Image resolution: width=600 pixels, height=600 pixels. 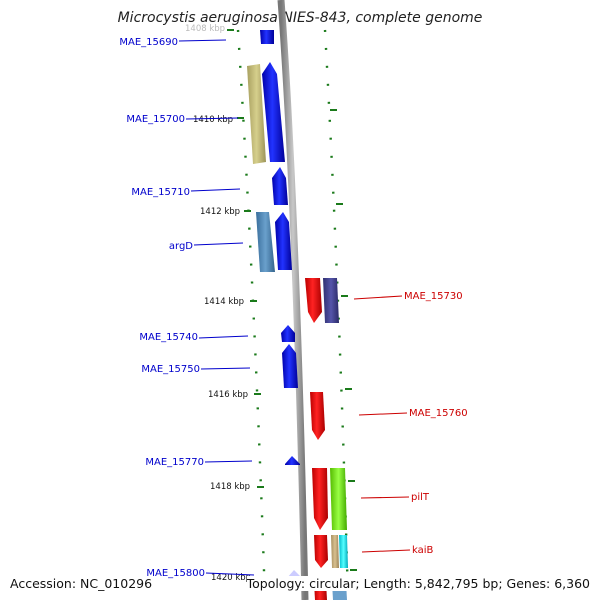 I want to click on gene-argD-companion, so click(x=265, y=242).